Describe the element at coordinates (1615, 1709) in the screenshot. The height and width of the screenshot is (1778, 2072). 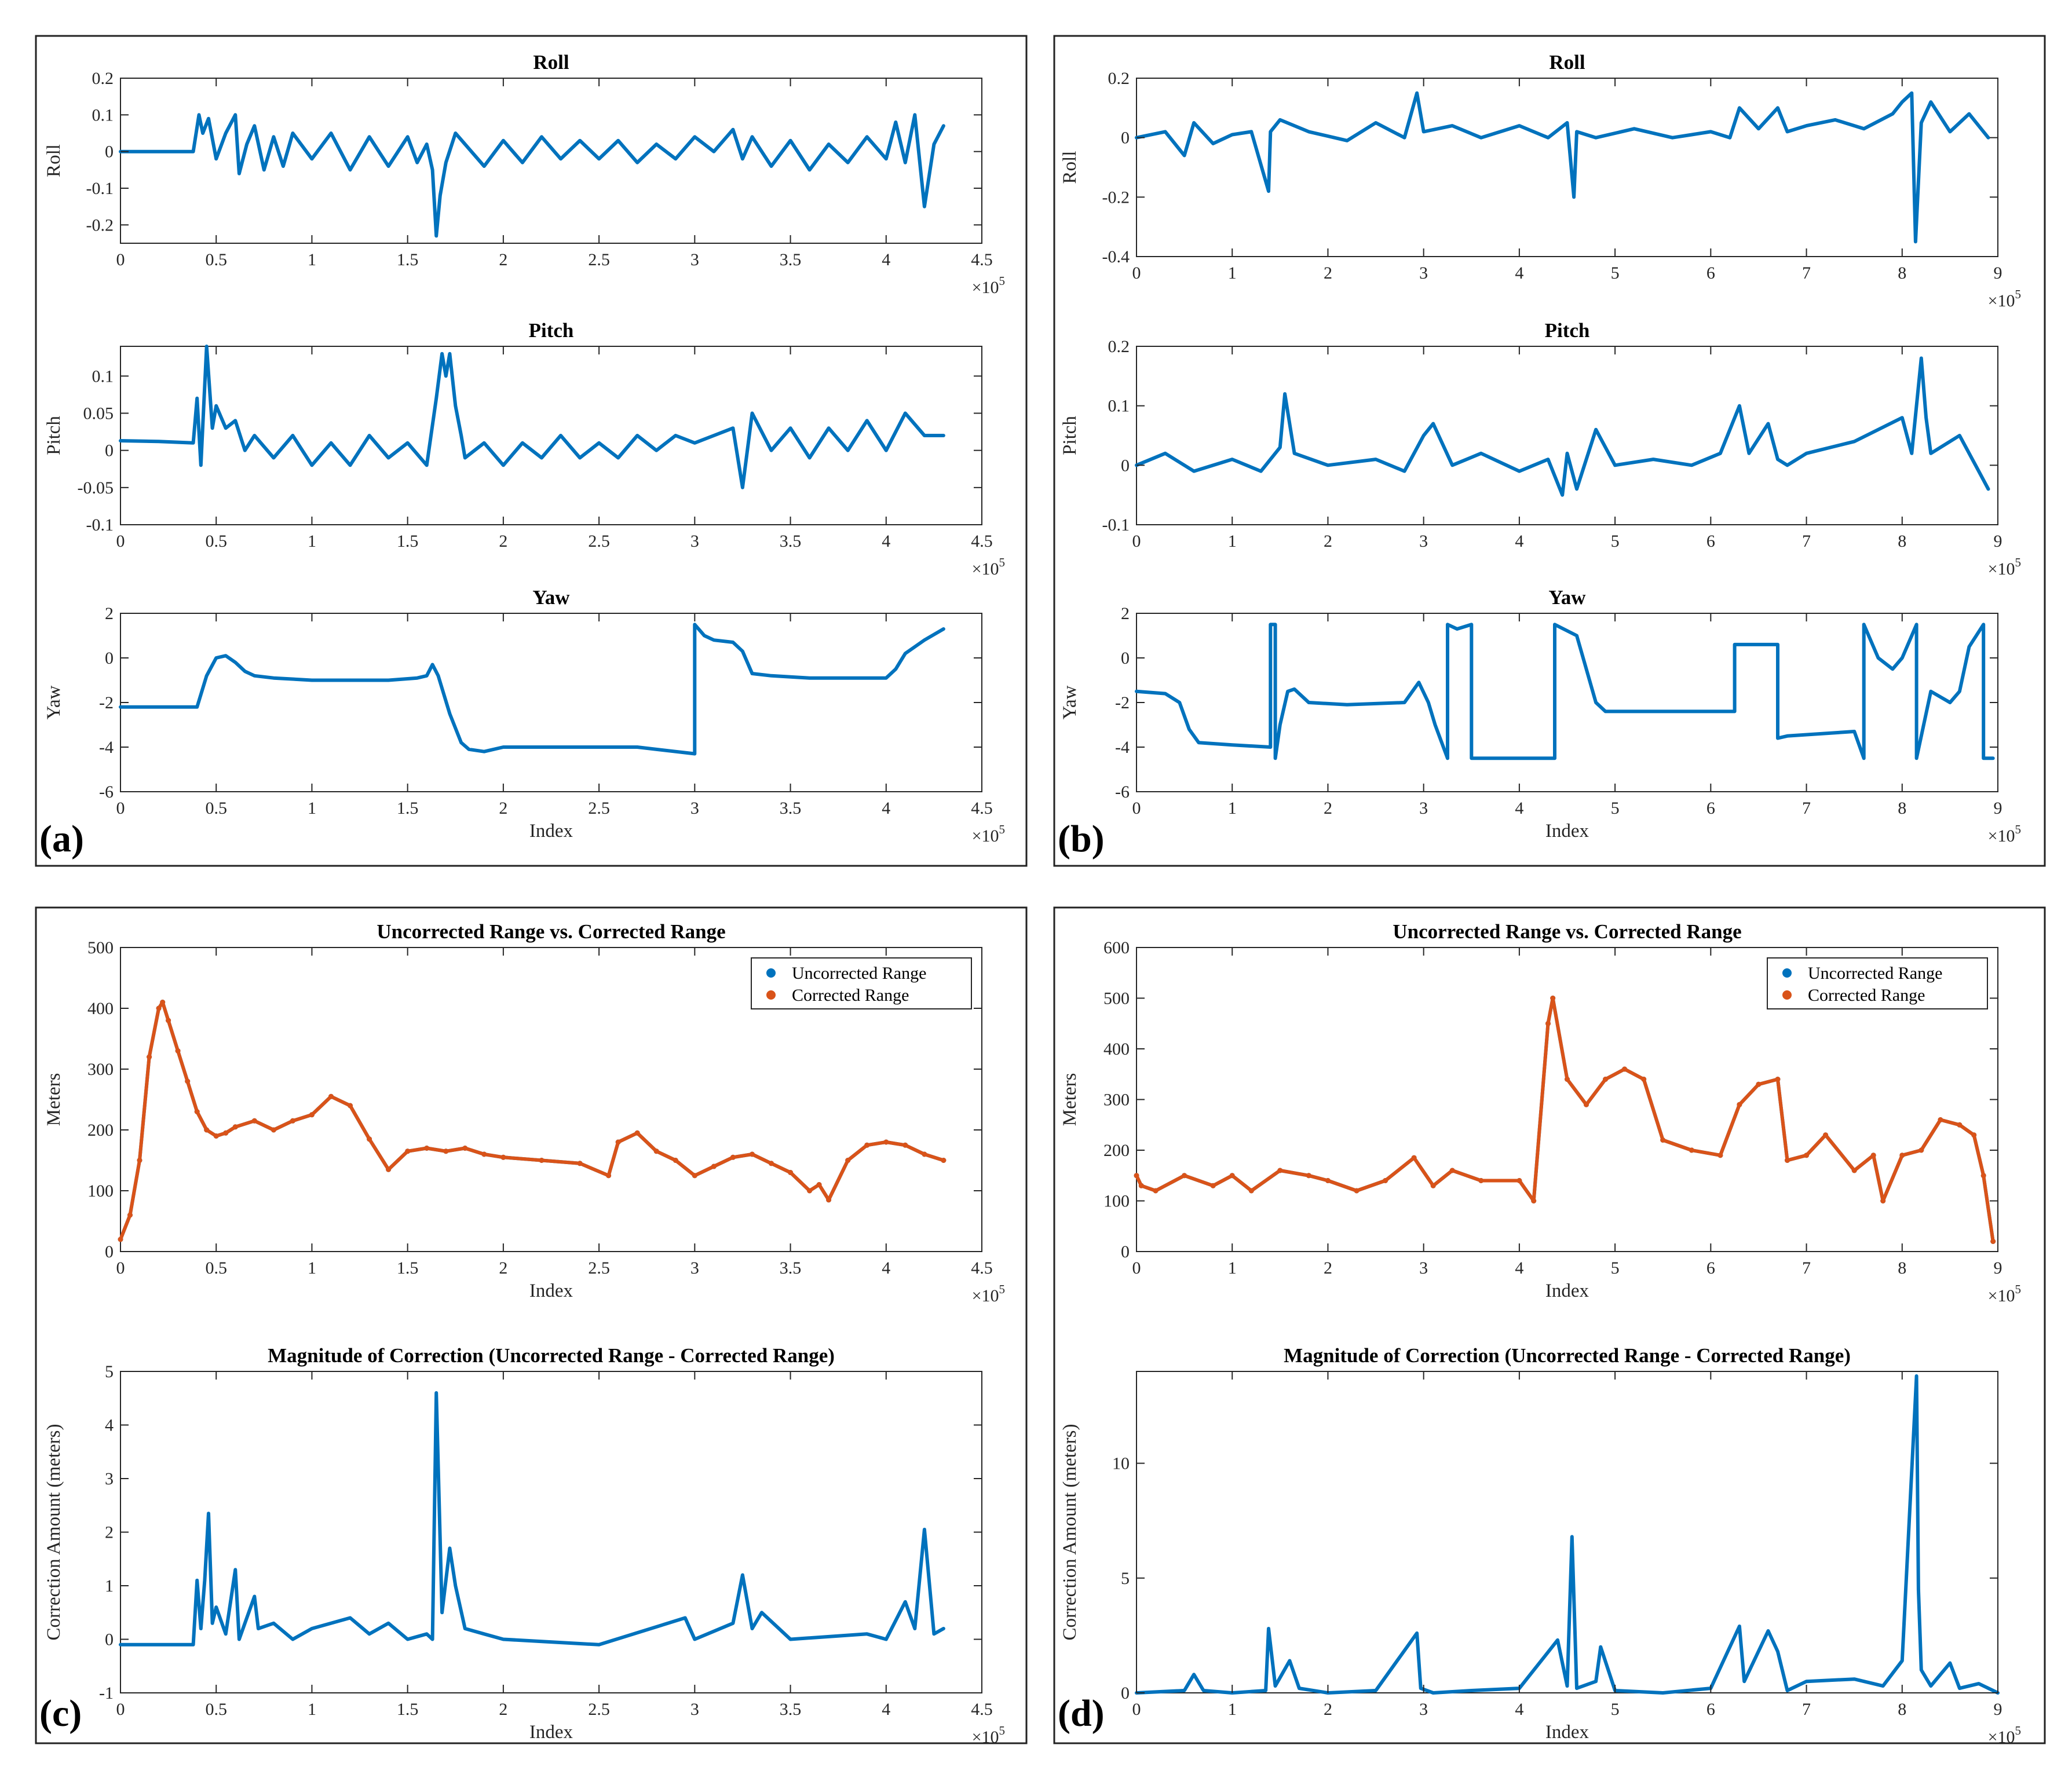
I see `x-tick-label: 5` at that location.